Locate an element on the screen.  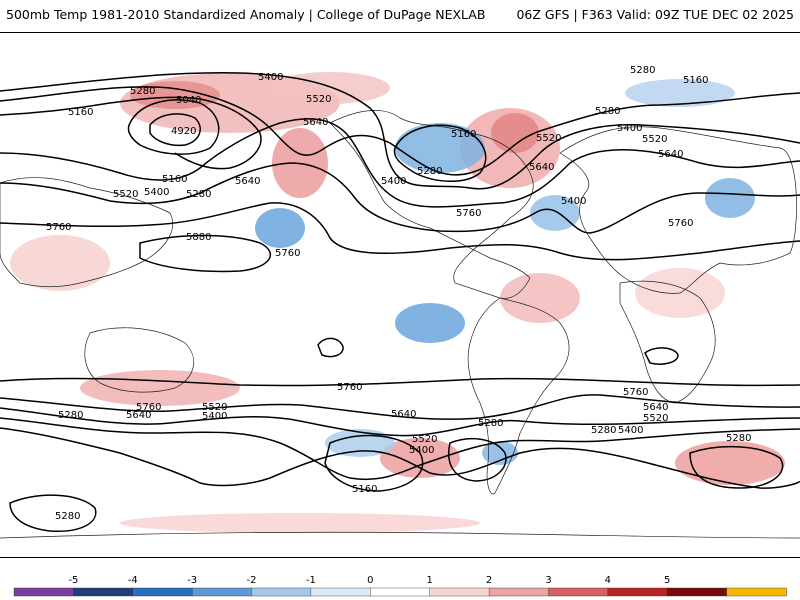
contour-label: 5880 is located at coordinates (198, 237).